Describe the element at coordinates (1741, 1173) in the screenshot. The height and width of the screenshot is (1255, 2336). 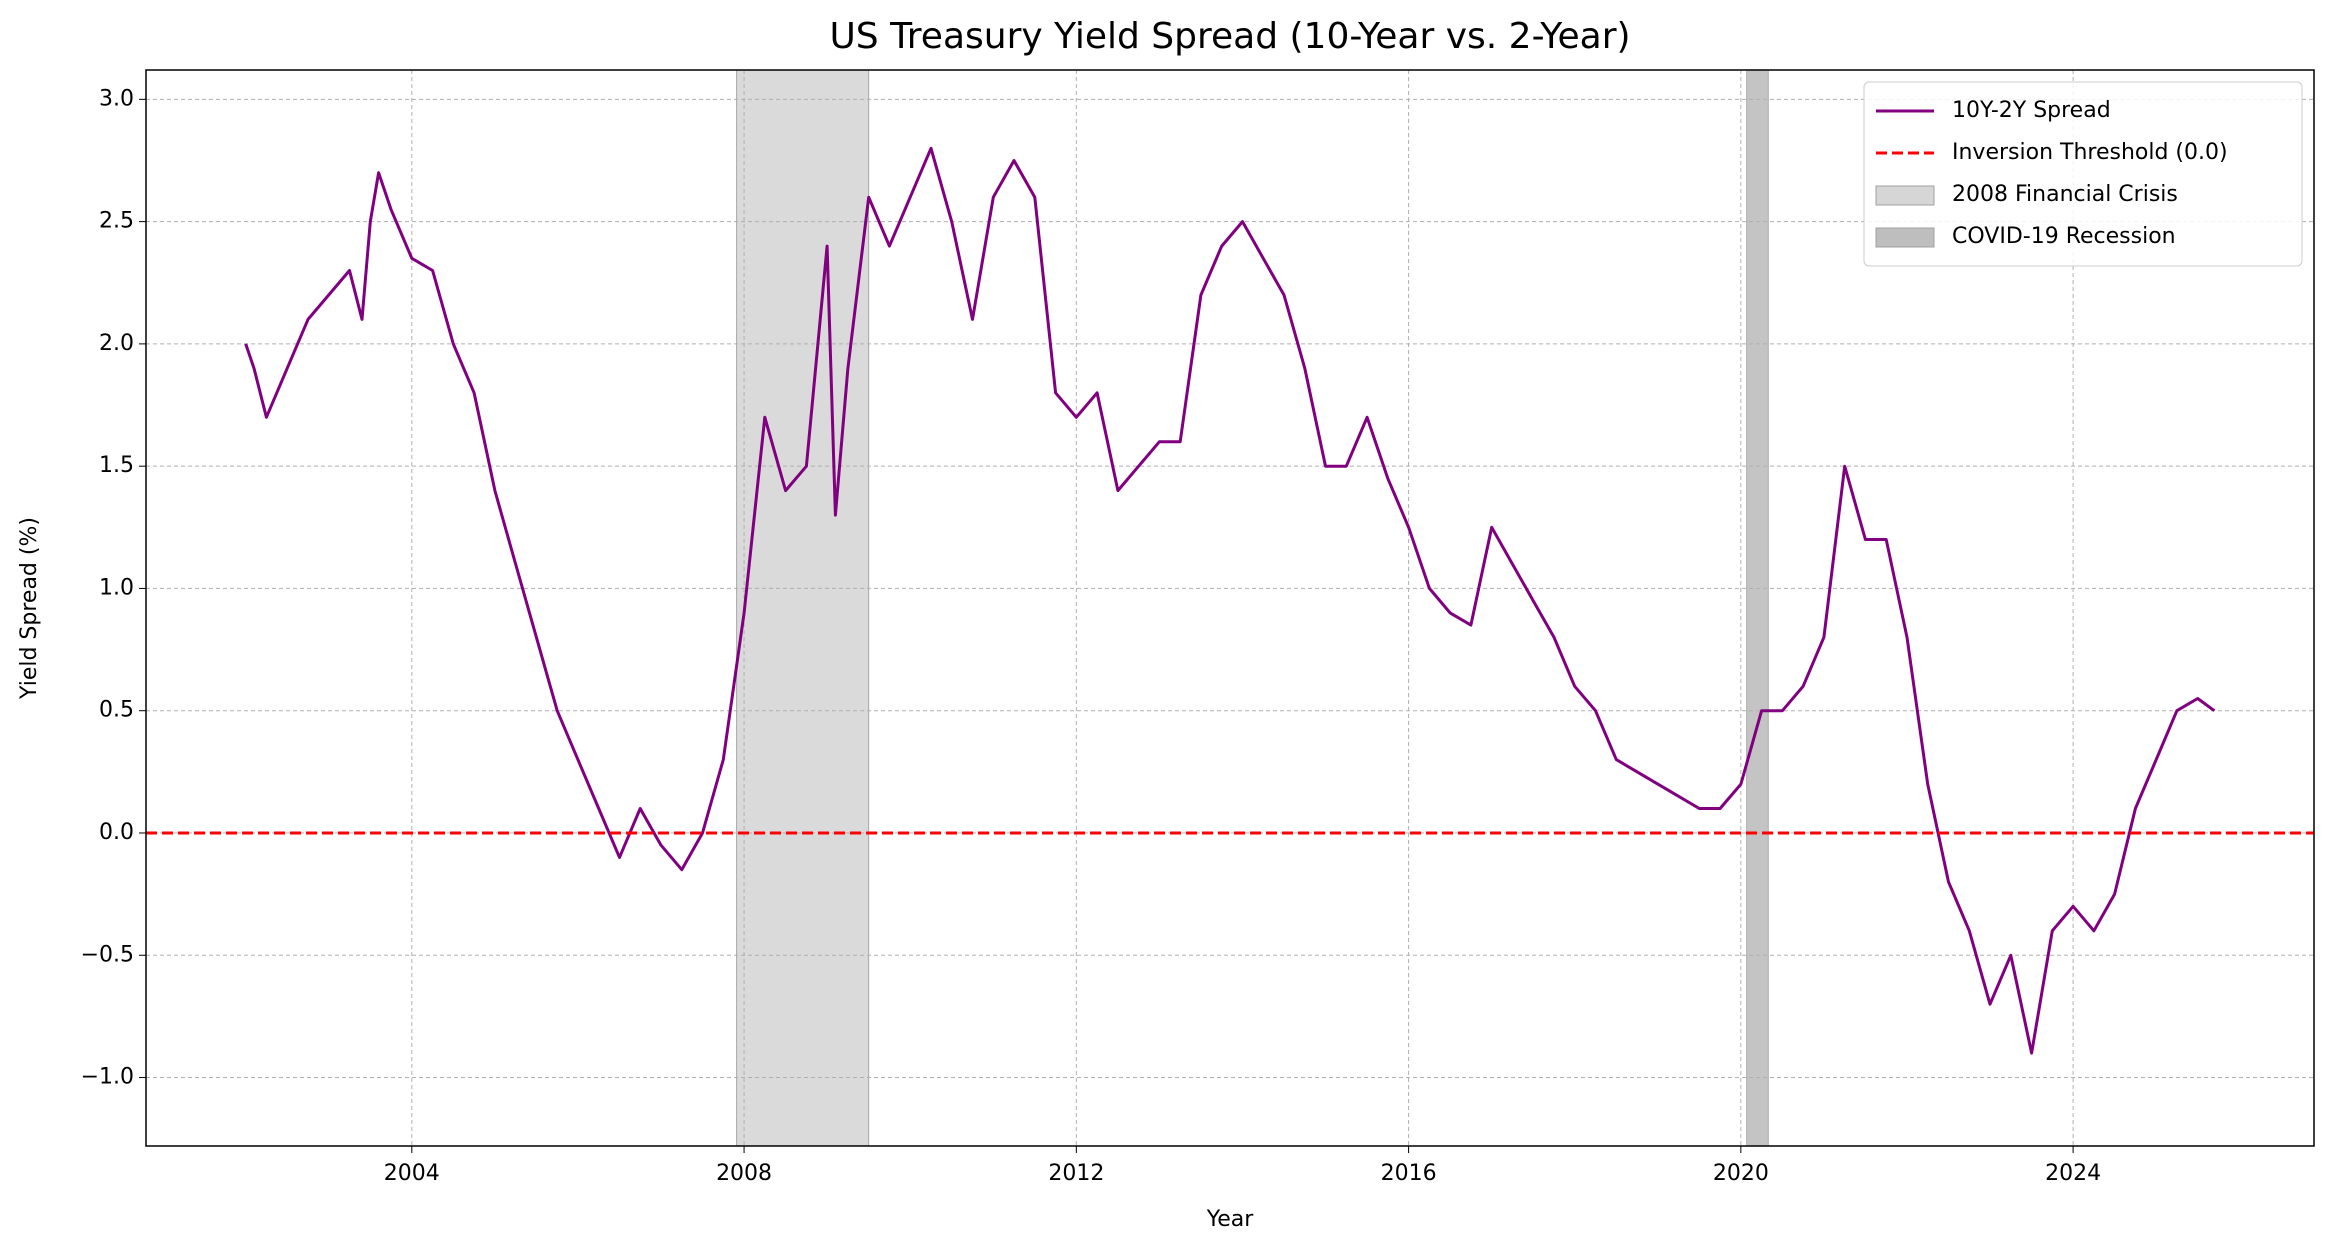
I see `x-tick-label: 2020` at that location.